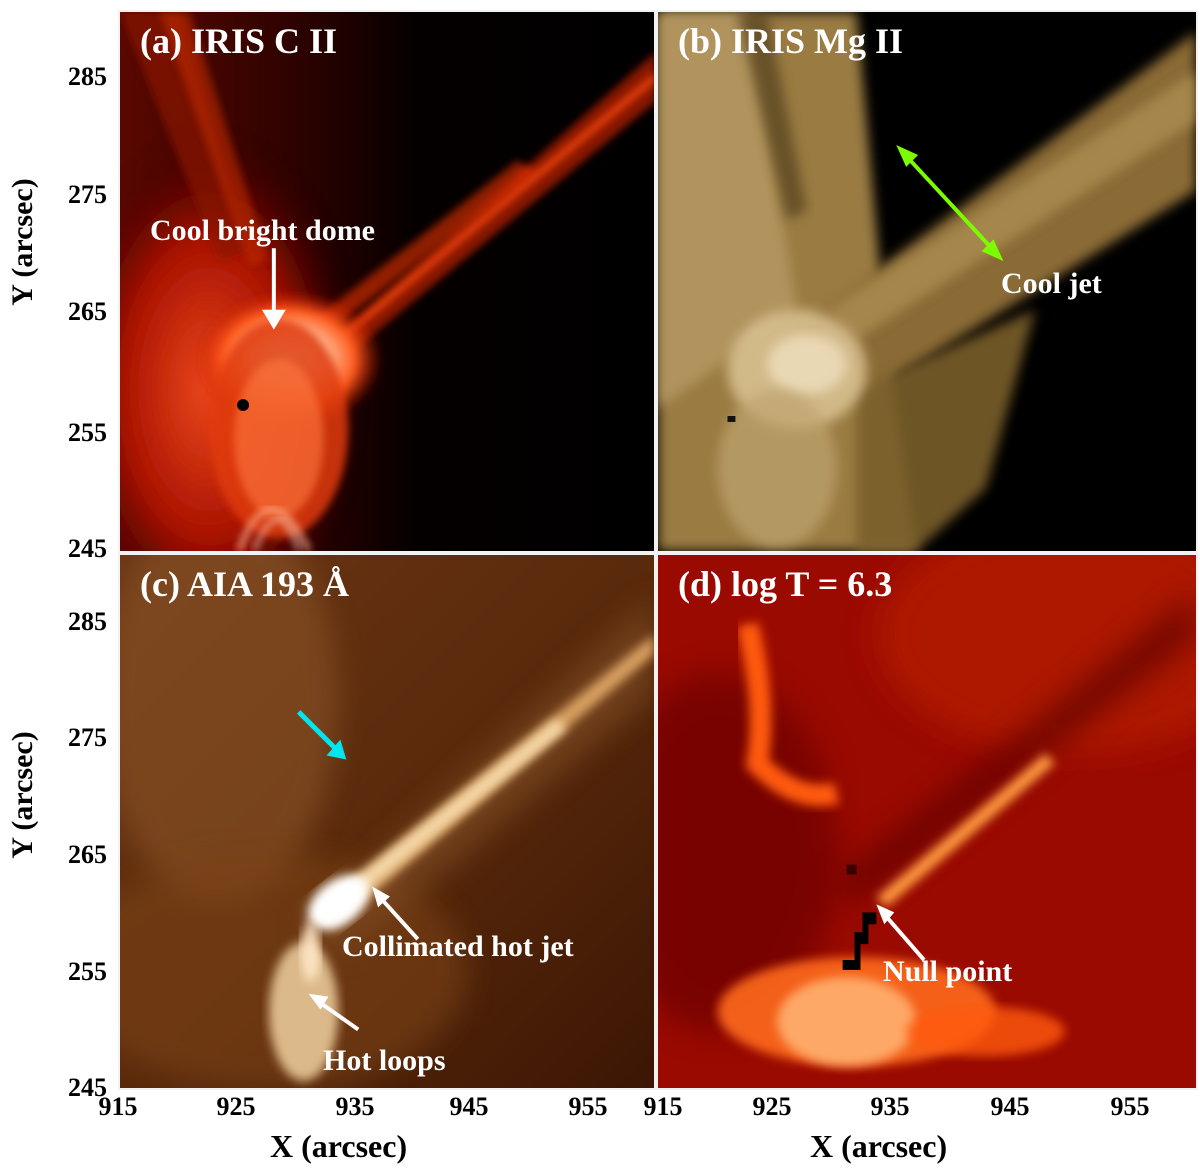  Describe the element at coordinates (879, 1146) in the screenshot. I see `x-axis-label-right: X (arcsec)` at that location.